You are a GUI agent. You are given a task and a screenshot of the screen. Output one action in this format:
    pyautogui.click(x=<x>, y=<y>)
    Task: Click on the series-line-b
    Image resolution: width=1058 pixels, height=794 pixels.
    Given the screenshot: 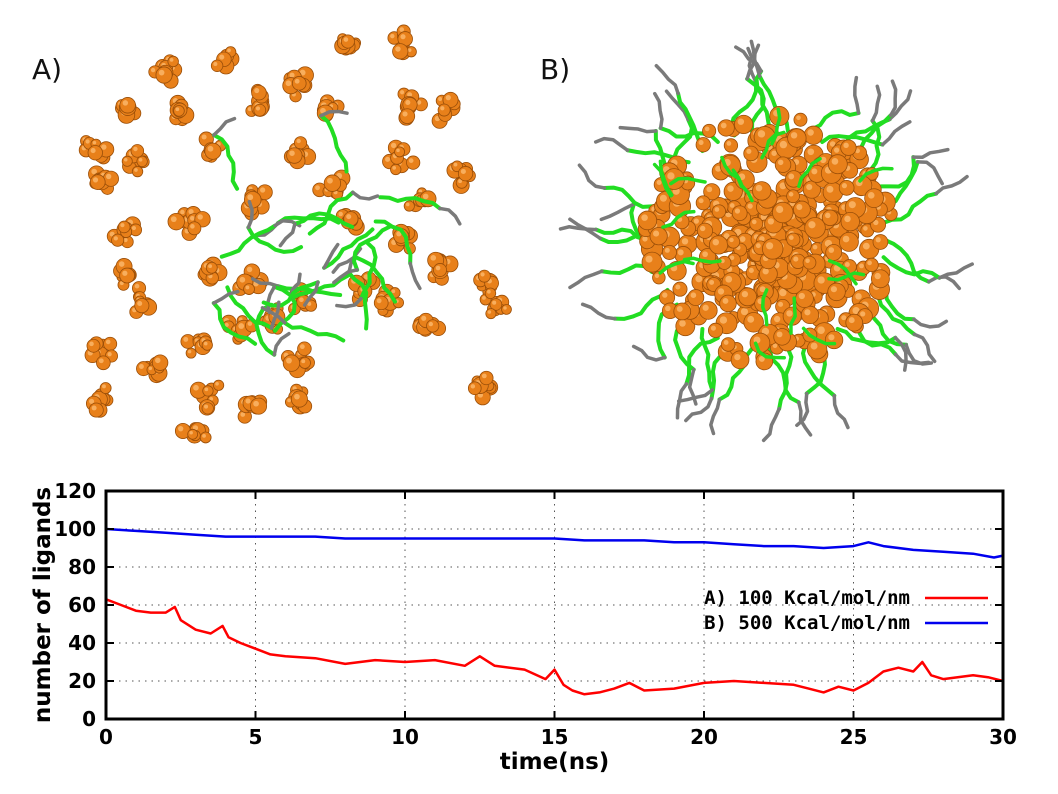 What is the action you would take?
    pyautogui.click(x=554, y=543)
    